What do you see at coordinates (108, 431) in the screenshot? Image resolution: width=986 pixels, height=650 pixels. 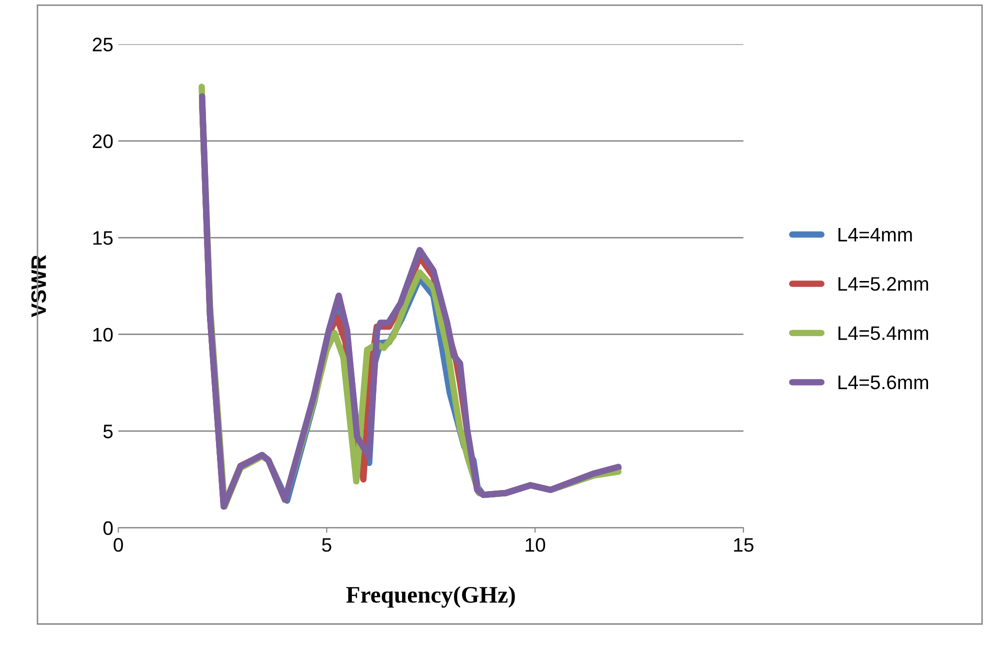 I see `y-tick-label: 5` at bounding box center [108, 431].